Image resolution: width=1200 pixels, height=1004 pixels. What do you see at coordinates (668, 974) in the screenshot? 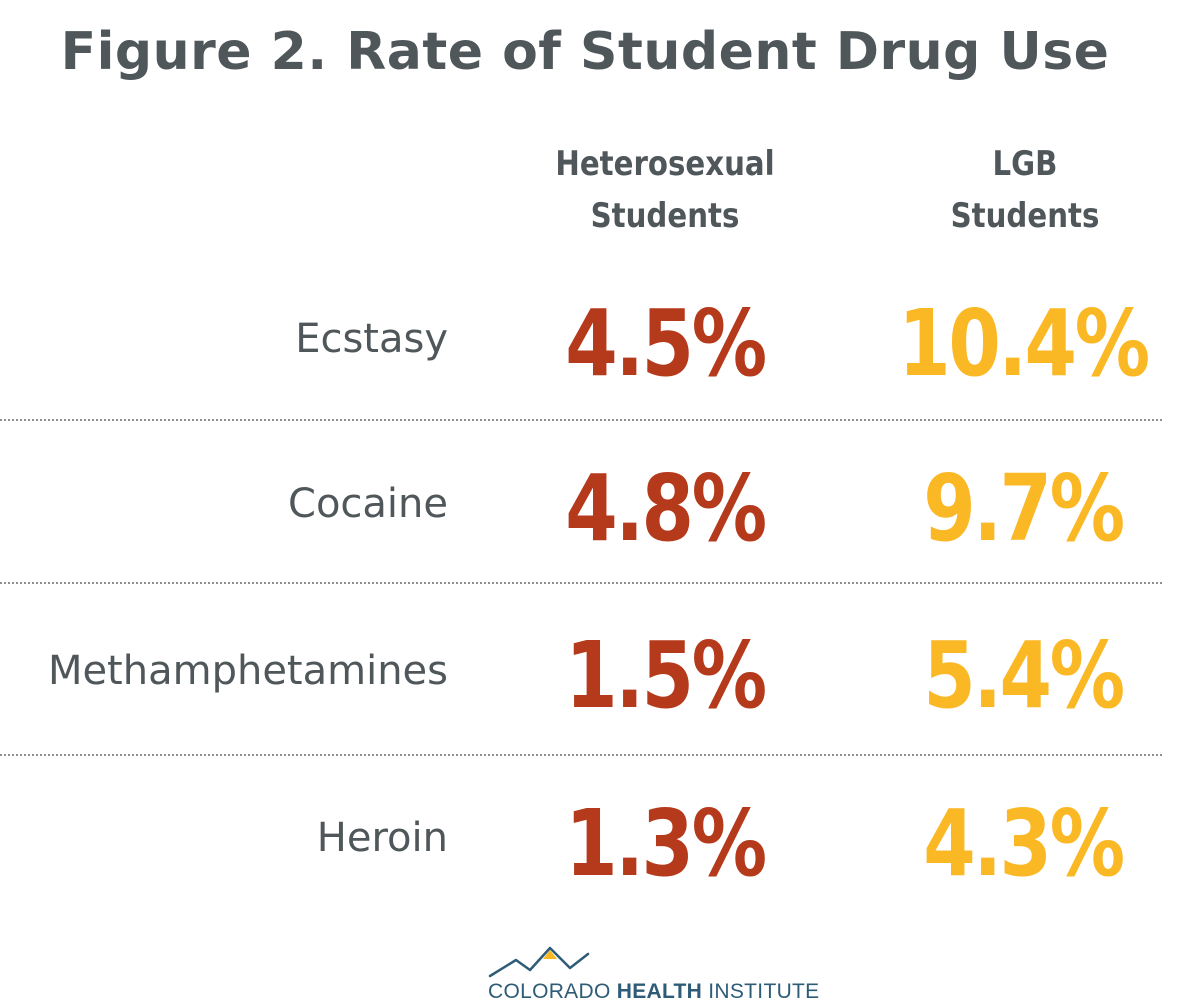
I see `colorado-health-institute-logo: COLORADO HEALTH INSTITUTE` at bounding box center [668, 974].